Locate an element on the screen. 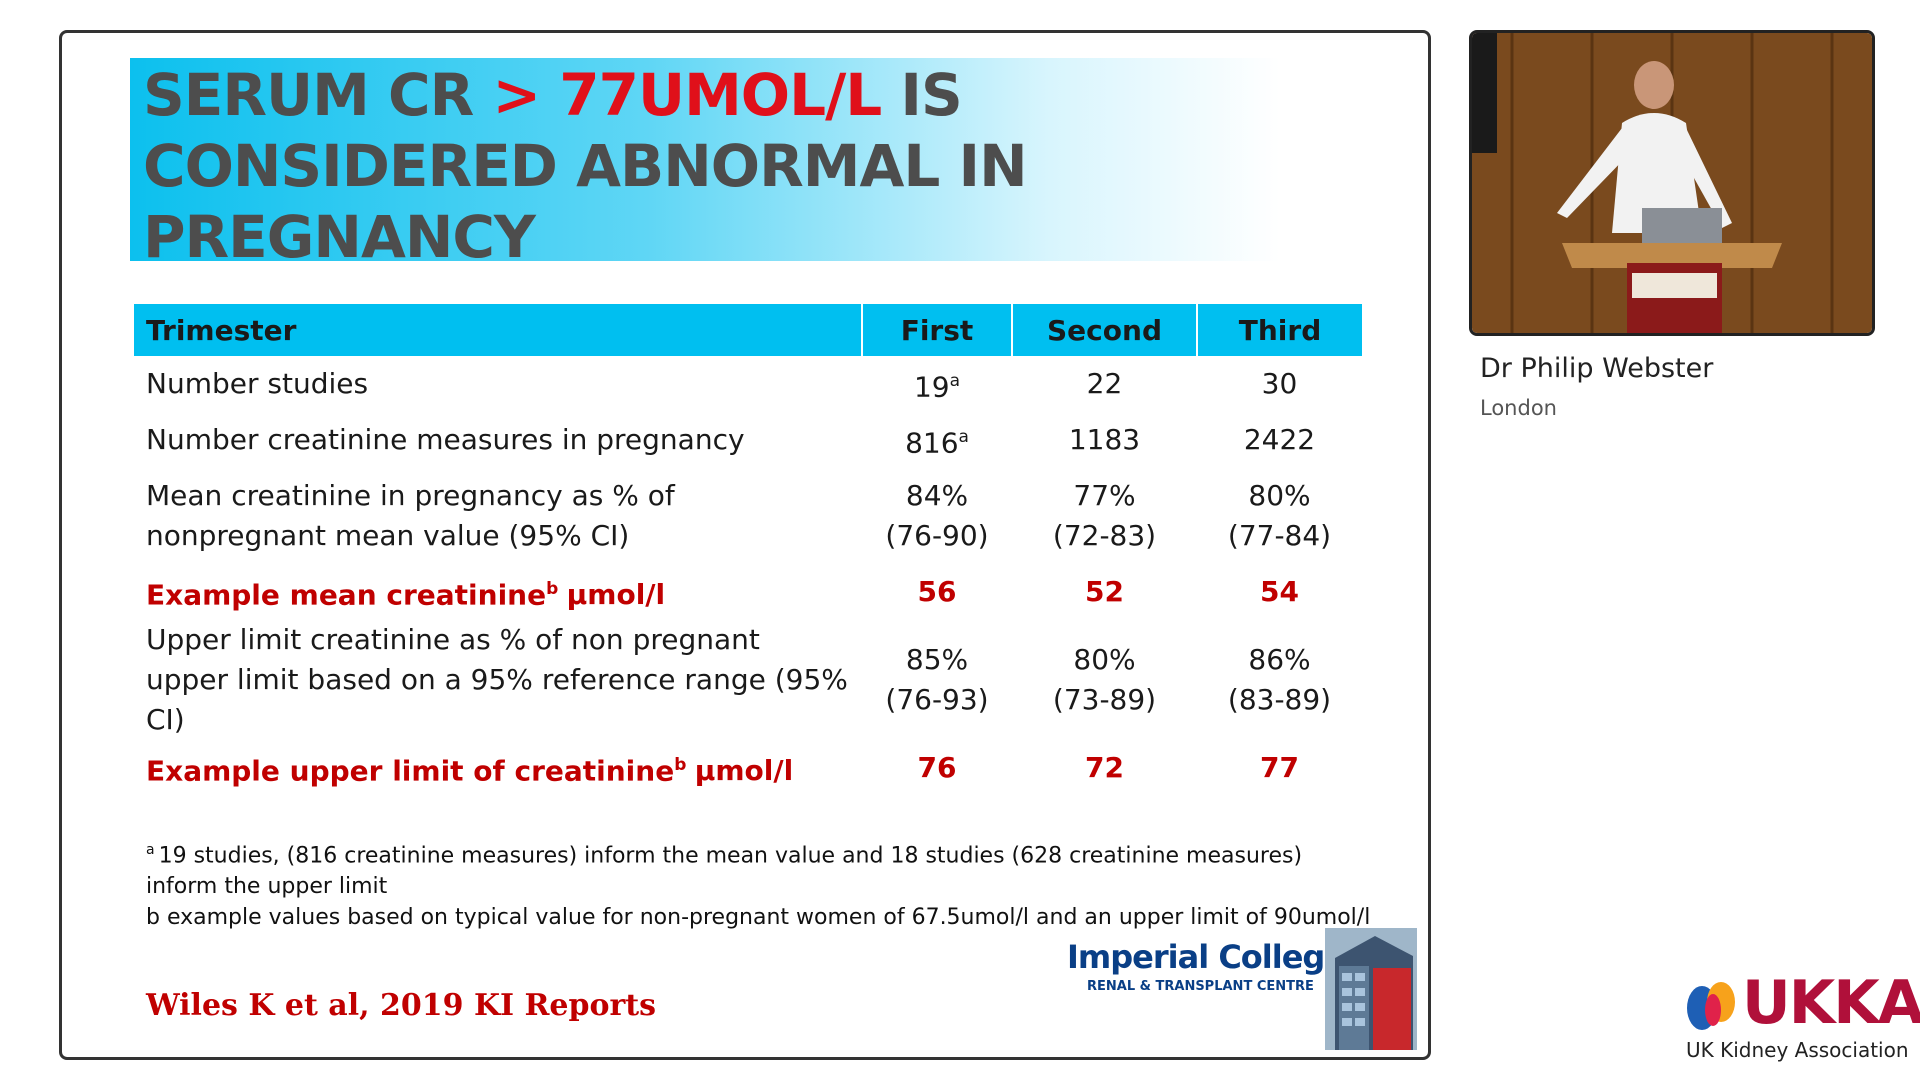 This screenshot has height=1080, width=1920. value-line: 85% is located at coordinates (937, 659).